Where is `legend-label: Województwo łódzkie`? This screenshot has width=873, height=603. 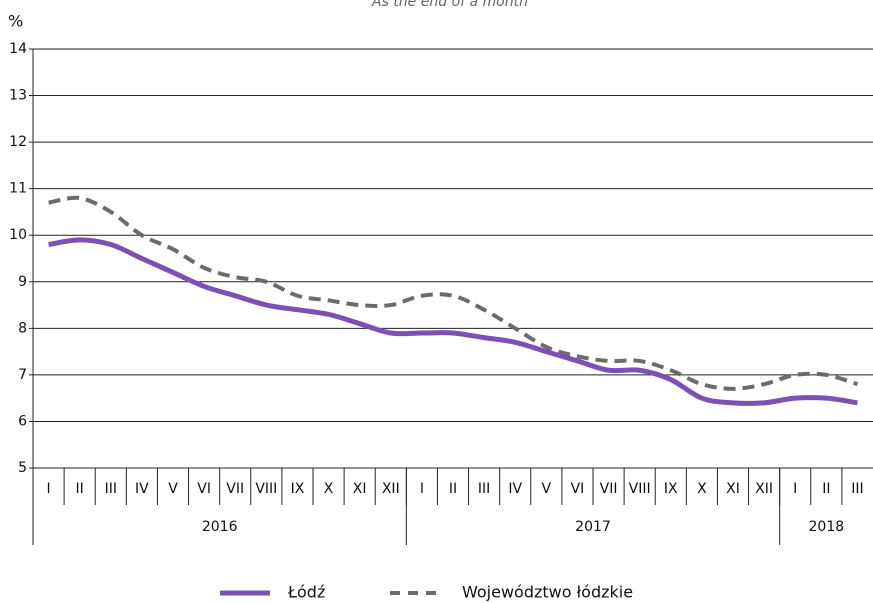
legend-label: Województwo łódzkie is located at coordinates (547, 592).